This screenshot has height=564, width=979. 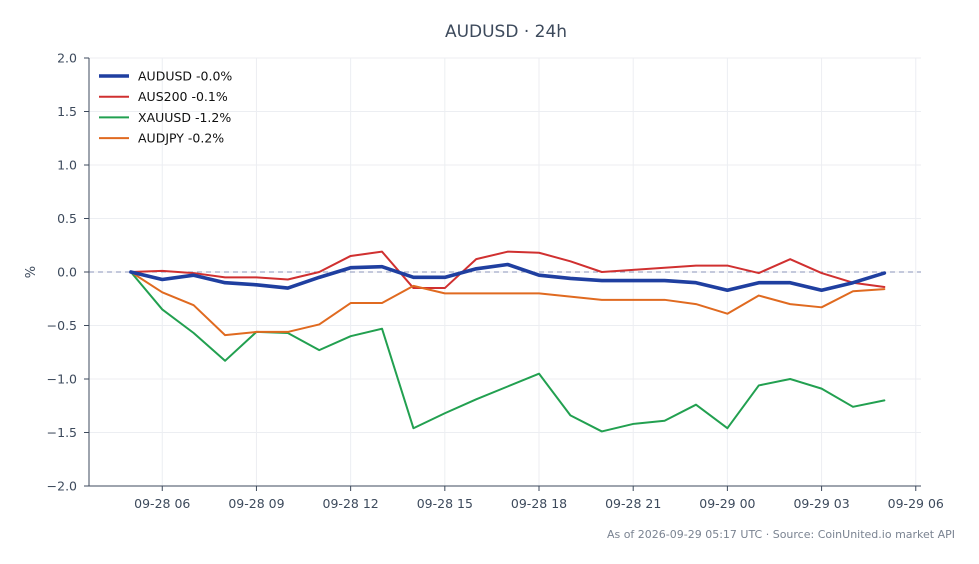 What do you see at coordinates (821, 503) in the screenshot?
I see `x-tick-label: 09-29 03` at bounding box center [821, 503].